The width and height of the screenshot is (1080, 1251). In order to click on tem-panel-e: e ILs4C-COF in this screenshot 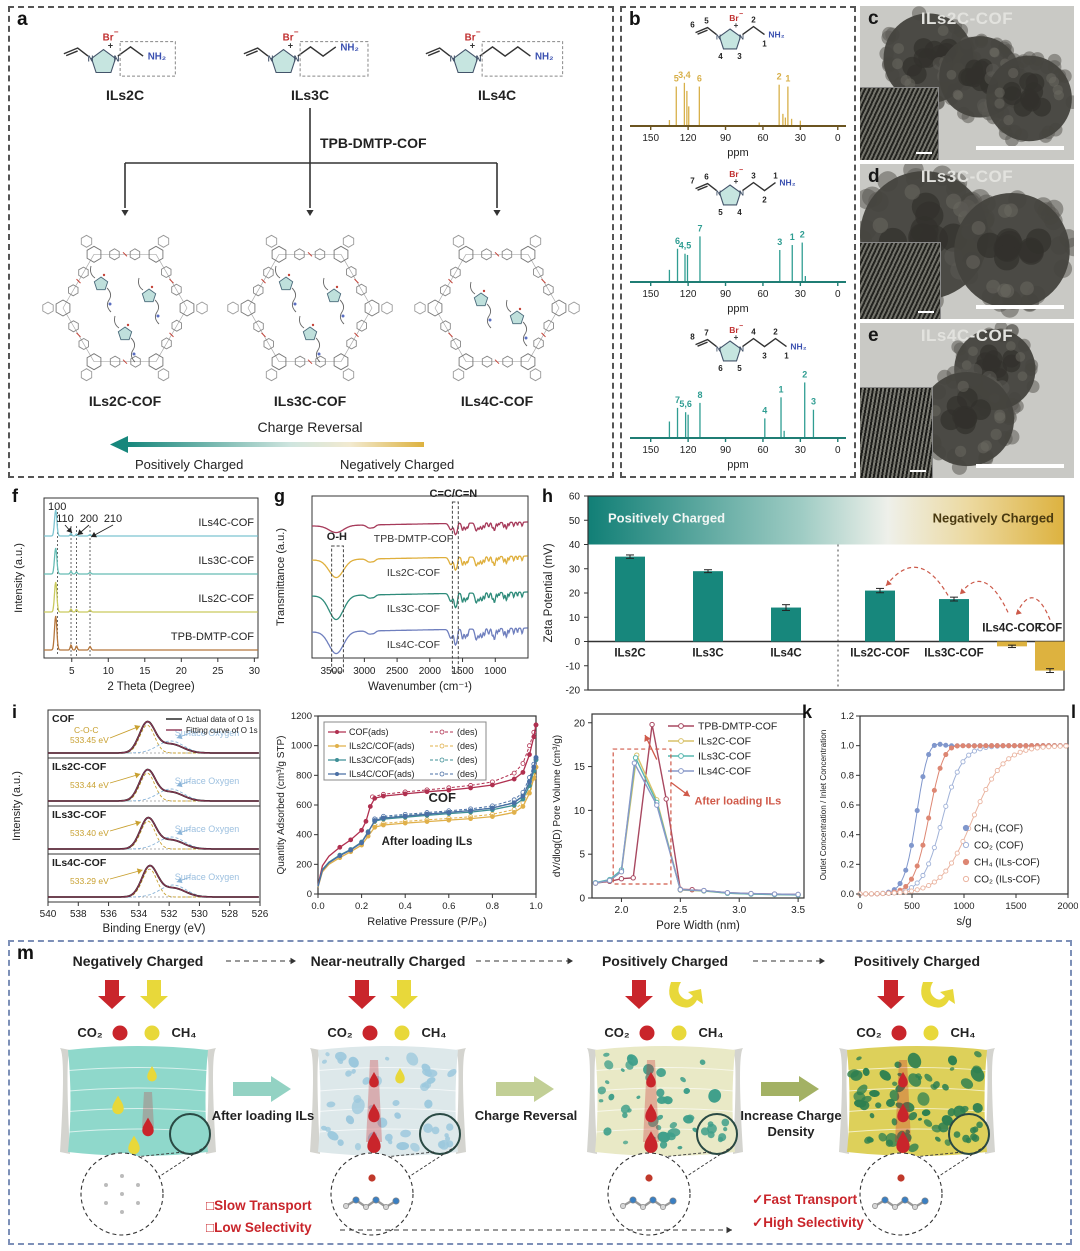, I will do `click(967, 400)`.